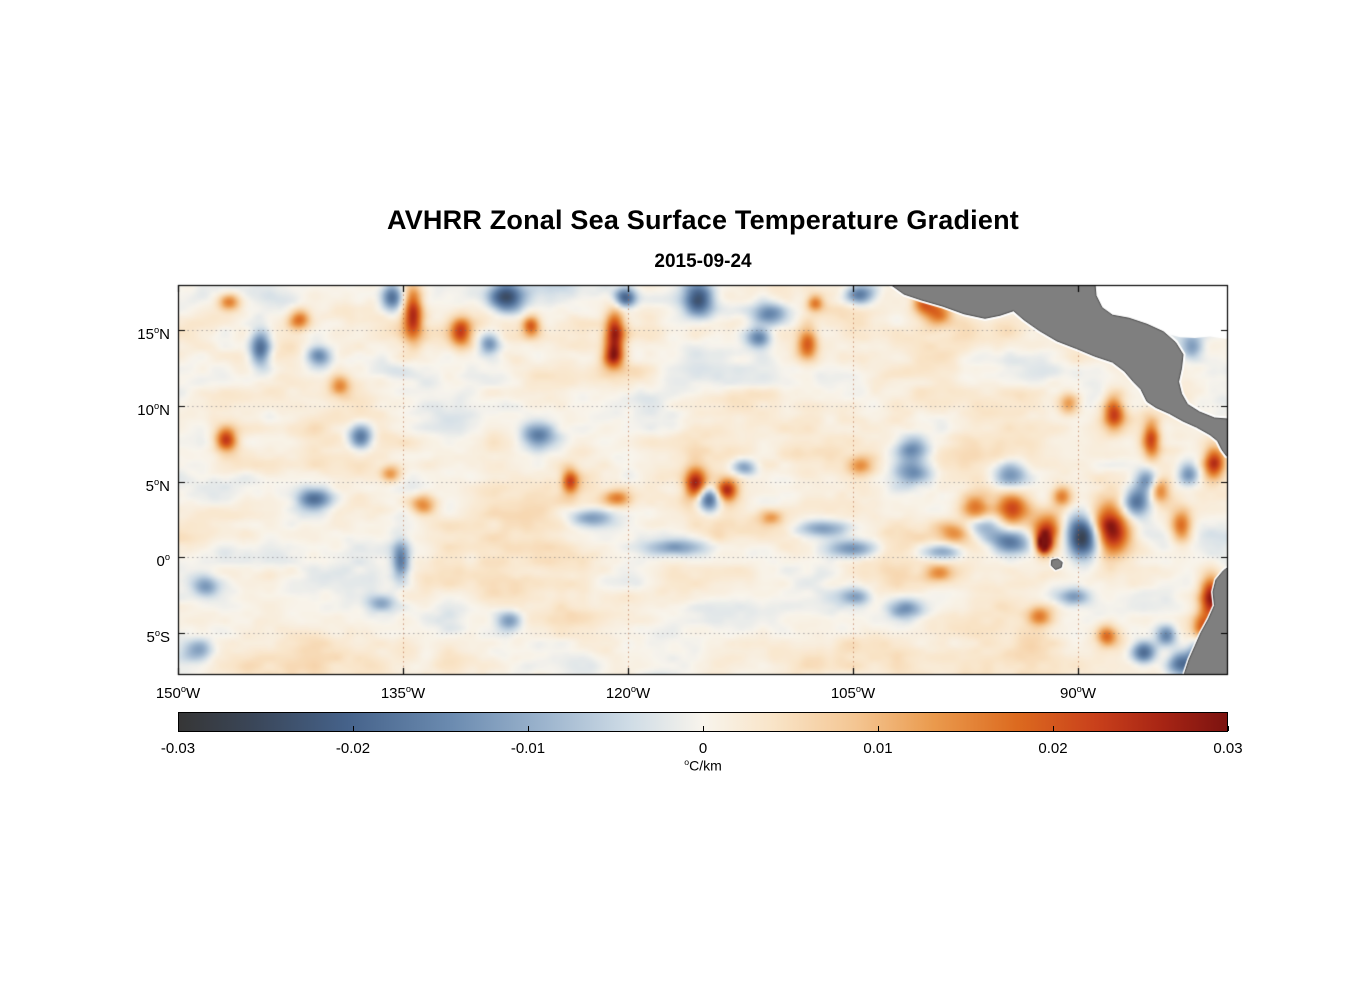 The height and width of the screenshot is (1000, 1356). What do you see at coordinates (153, 334) in the screenshot?
I see `y-tick-label: 15oN` at bounding box center [153, 334].